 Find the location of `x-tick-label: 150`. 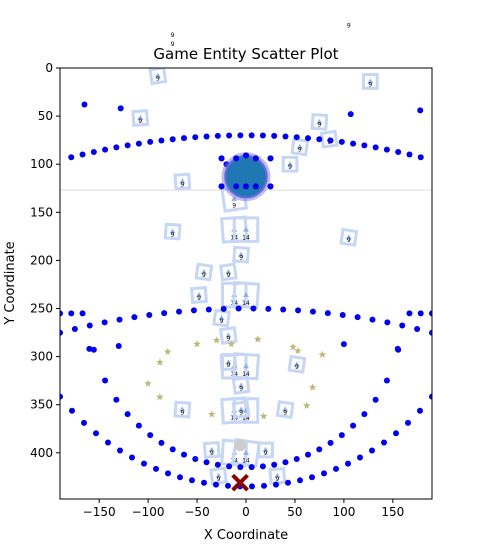

x-tick-label: 150 is located at coordinates (392, 512).